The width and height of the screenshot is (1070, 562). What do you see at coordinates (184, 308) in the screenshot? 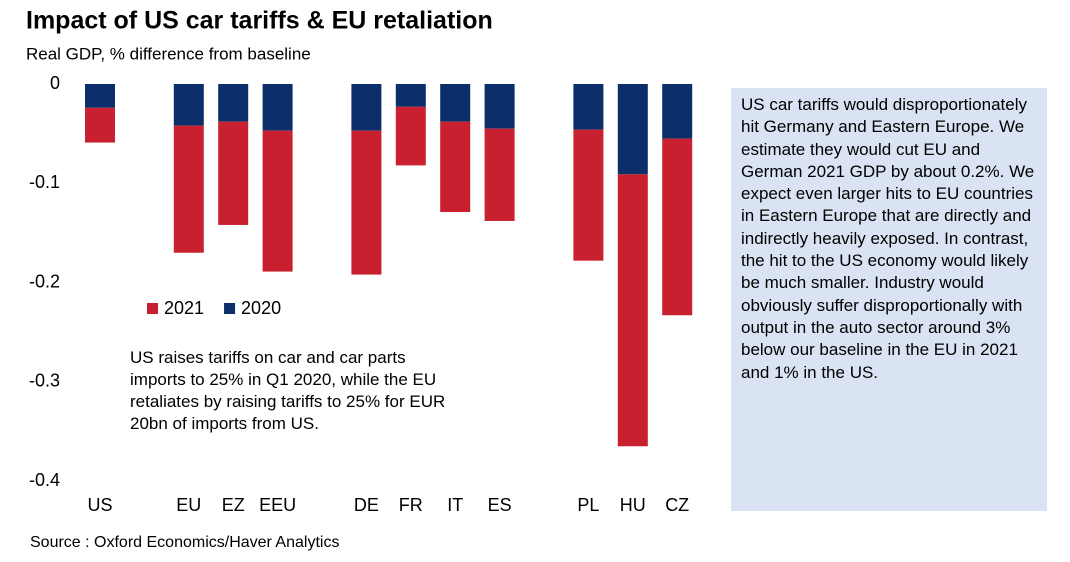
I see `legend-label: 2021` at bounding box center [184, 308].